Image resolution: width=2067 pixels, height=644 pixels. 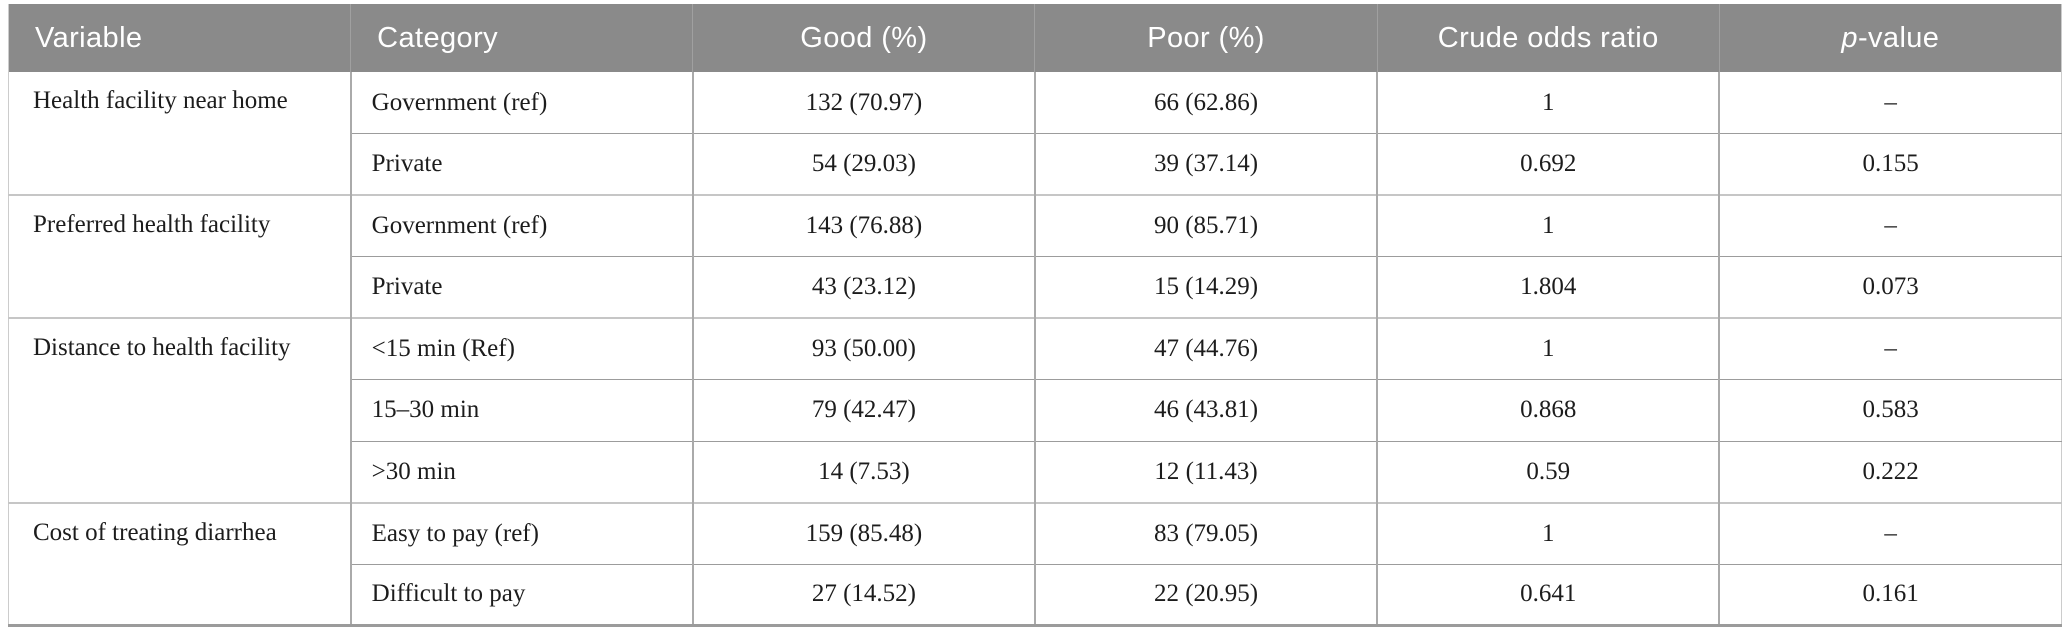 I want to click on variable-cell: Preferred health facility, so click(x=179, y=256).